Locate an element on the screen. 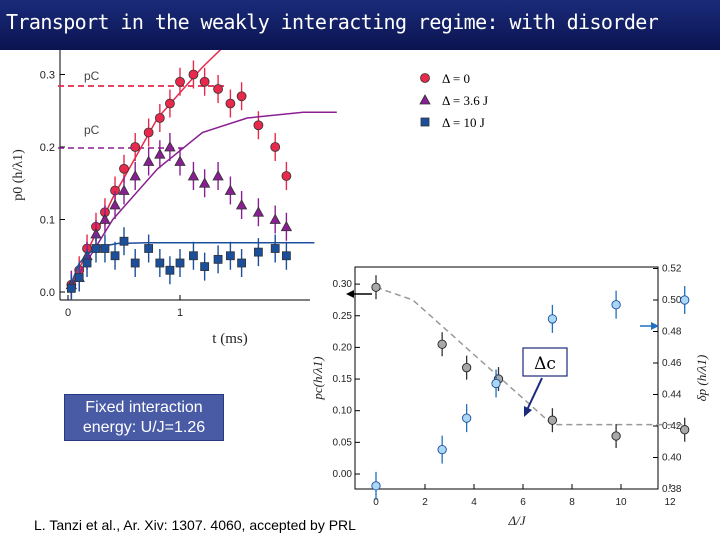 Image resolution: width=720 pixels, height=540 pixels. left-axis-arrowhead is located at coordinates (350, 294).